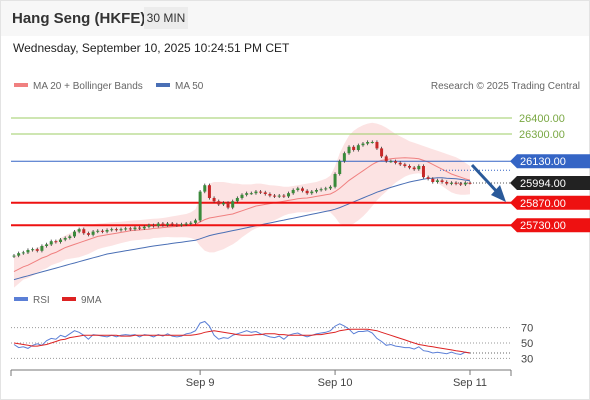 The height and width of the screenshot is (400, 590). I want to click on rsi-panel: 70 50 30, so click(272, 342).